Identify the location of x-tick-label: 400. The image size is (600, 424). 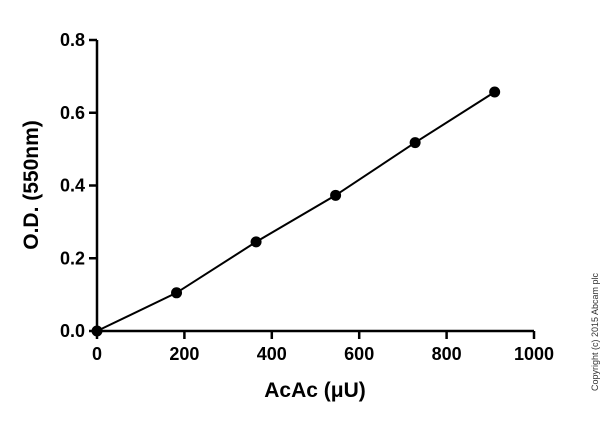
(272, 354).